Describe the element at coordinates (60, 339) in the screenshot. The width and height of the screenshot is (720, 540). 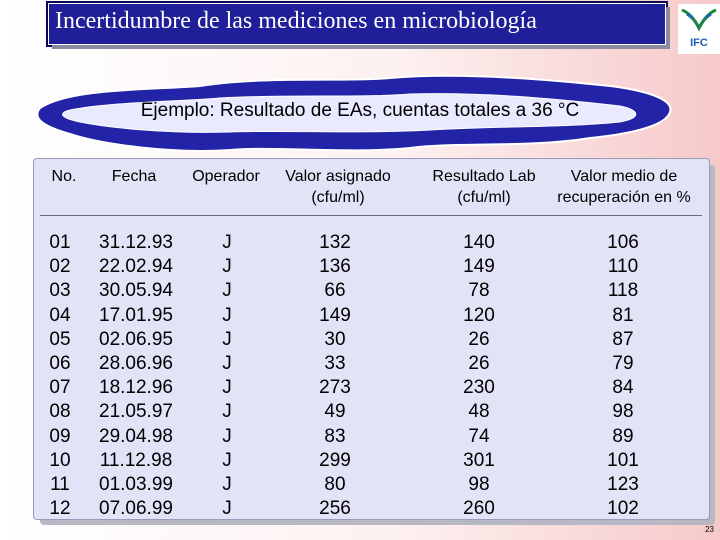
I see `table-cell-no: 05` at that location.